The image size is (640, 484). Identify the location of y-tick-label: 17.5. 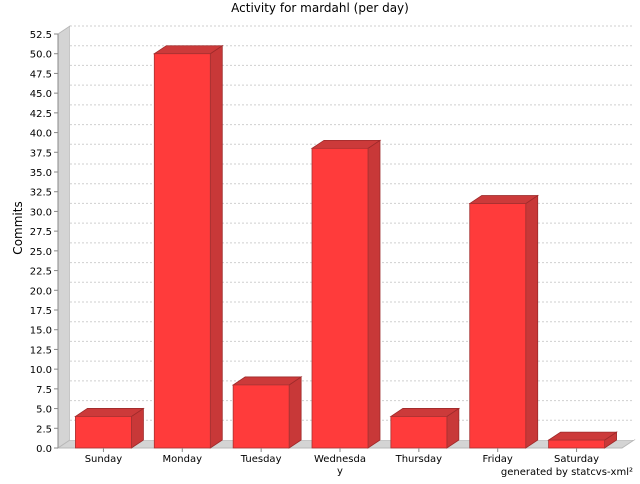
(41, 311).